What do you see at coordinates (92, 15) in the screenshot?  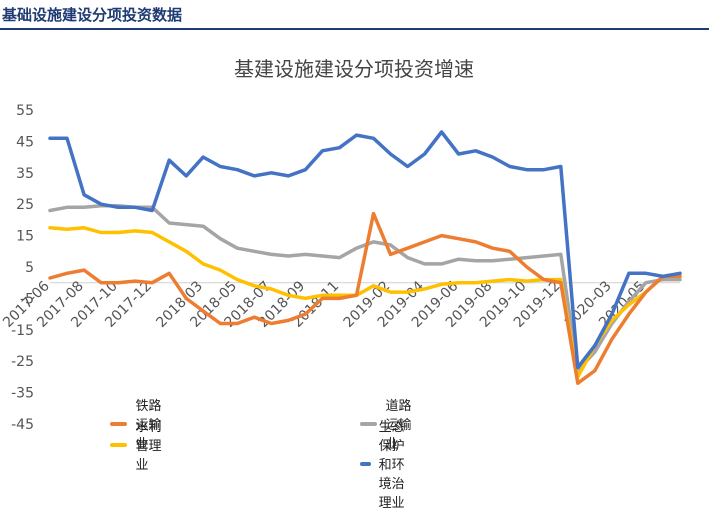 I see `page-title: 基础设施建设分项投资数据` at bounding box center [92, 15].